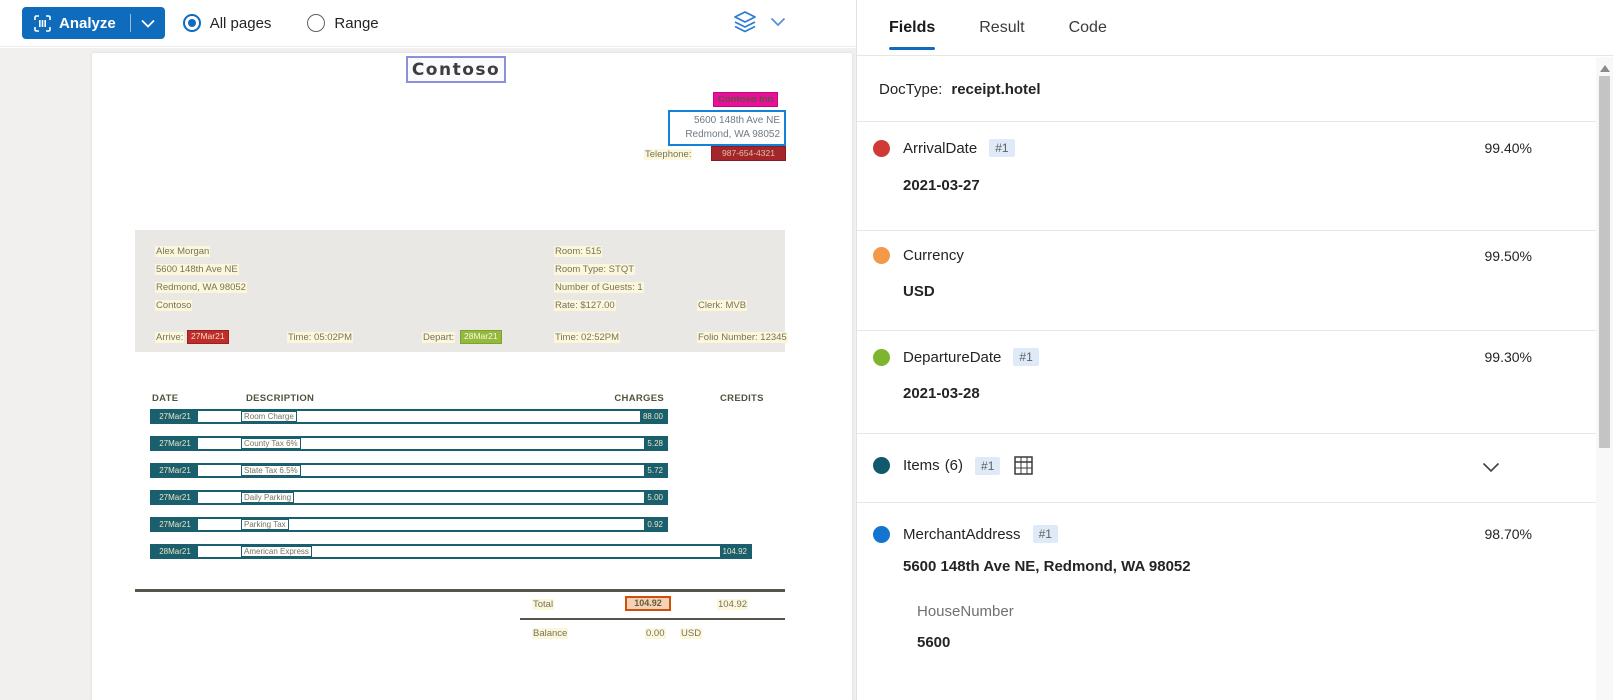  I want to click on merchant-address-line2: Redmond, WA 98052, so click(732, 134).